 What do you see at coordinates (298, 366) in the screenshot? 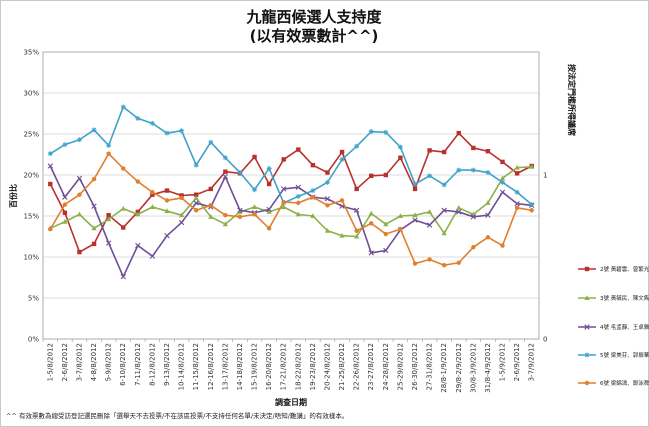
I see `x-tick-label: 18-22/8/2012` at bounding box center [298, 366].